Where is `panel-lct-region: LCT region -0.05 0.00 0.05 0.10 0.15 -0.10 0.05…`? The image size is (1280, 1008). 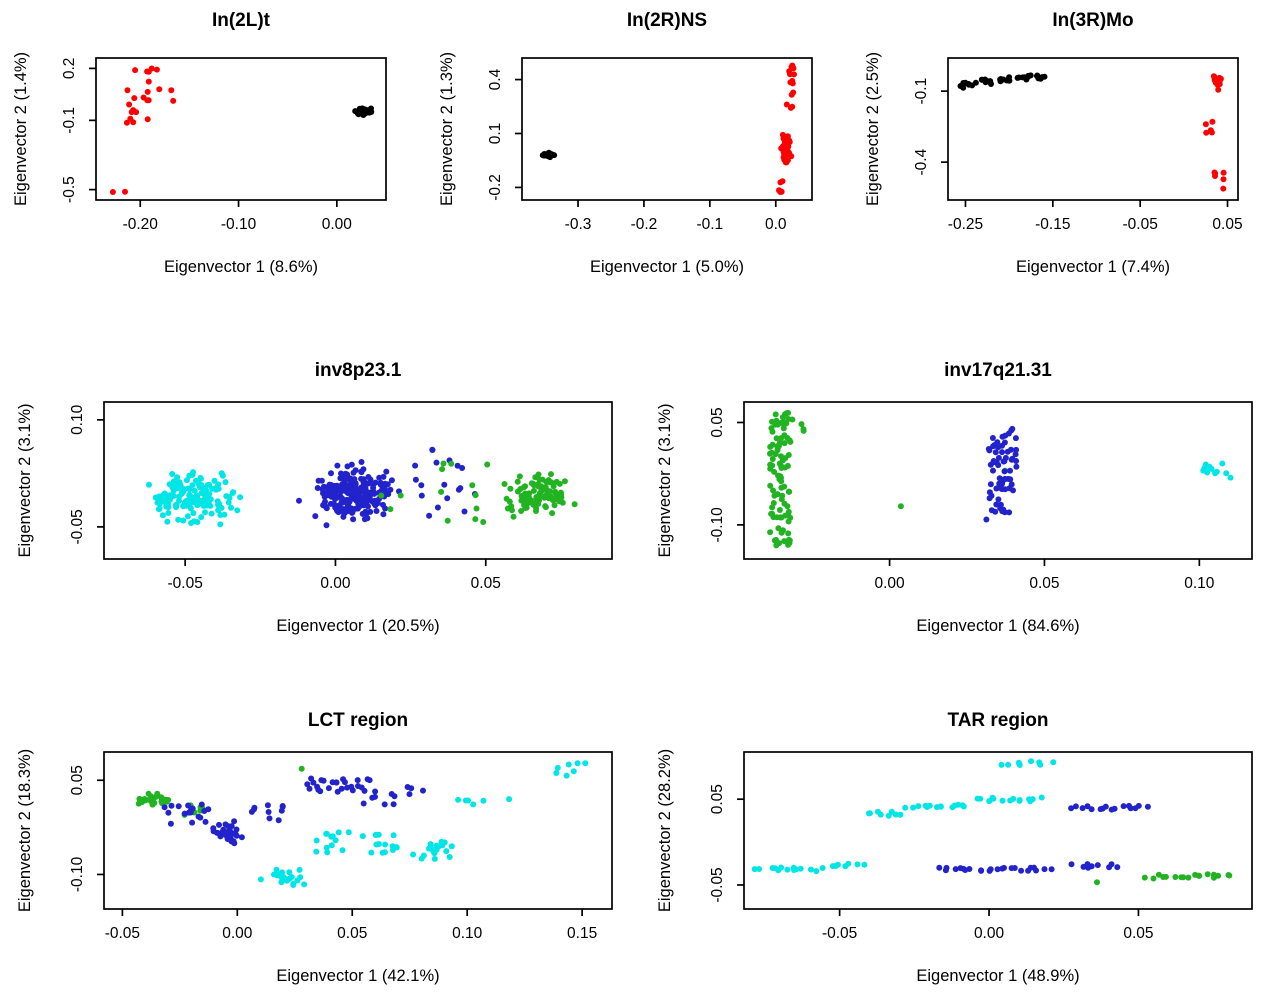
panel-lct-region: LCT region -0.05 0.00 0.05 0.10 0.15 -0.10 0.05… is located at coordinates (320, 854).